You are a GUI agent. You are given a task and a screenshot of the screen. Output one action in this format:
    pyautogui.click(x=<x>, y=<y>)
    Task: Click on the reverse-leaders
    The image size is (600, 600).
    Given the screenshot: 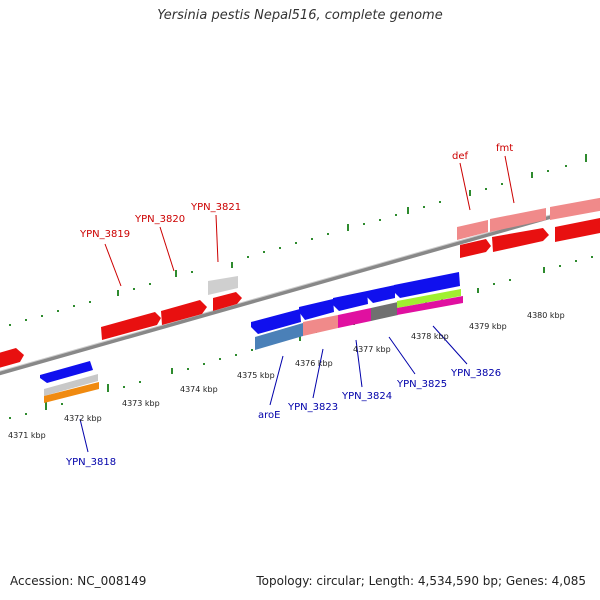 What is the action you would take?
    pyautogui.click(x=273, y=389)
    